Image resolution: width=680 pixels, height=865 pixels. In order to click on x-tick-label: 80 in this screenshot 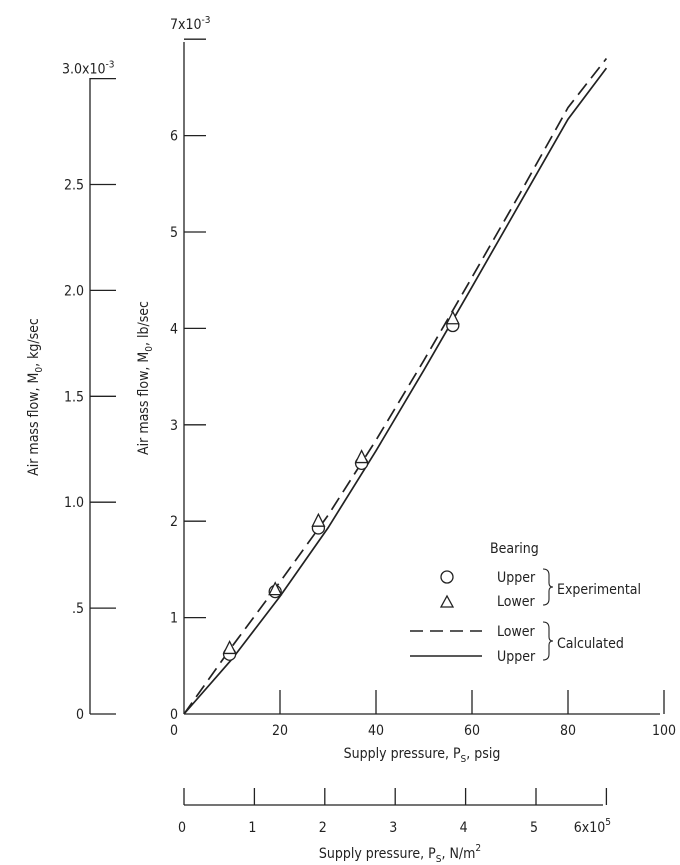, I will do `click(568, 731)`.